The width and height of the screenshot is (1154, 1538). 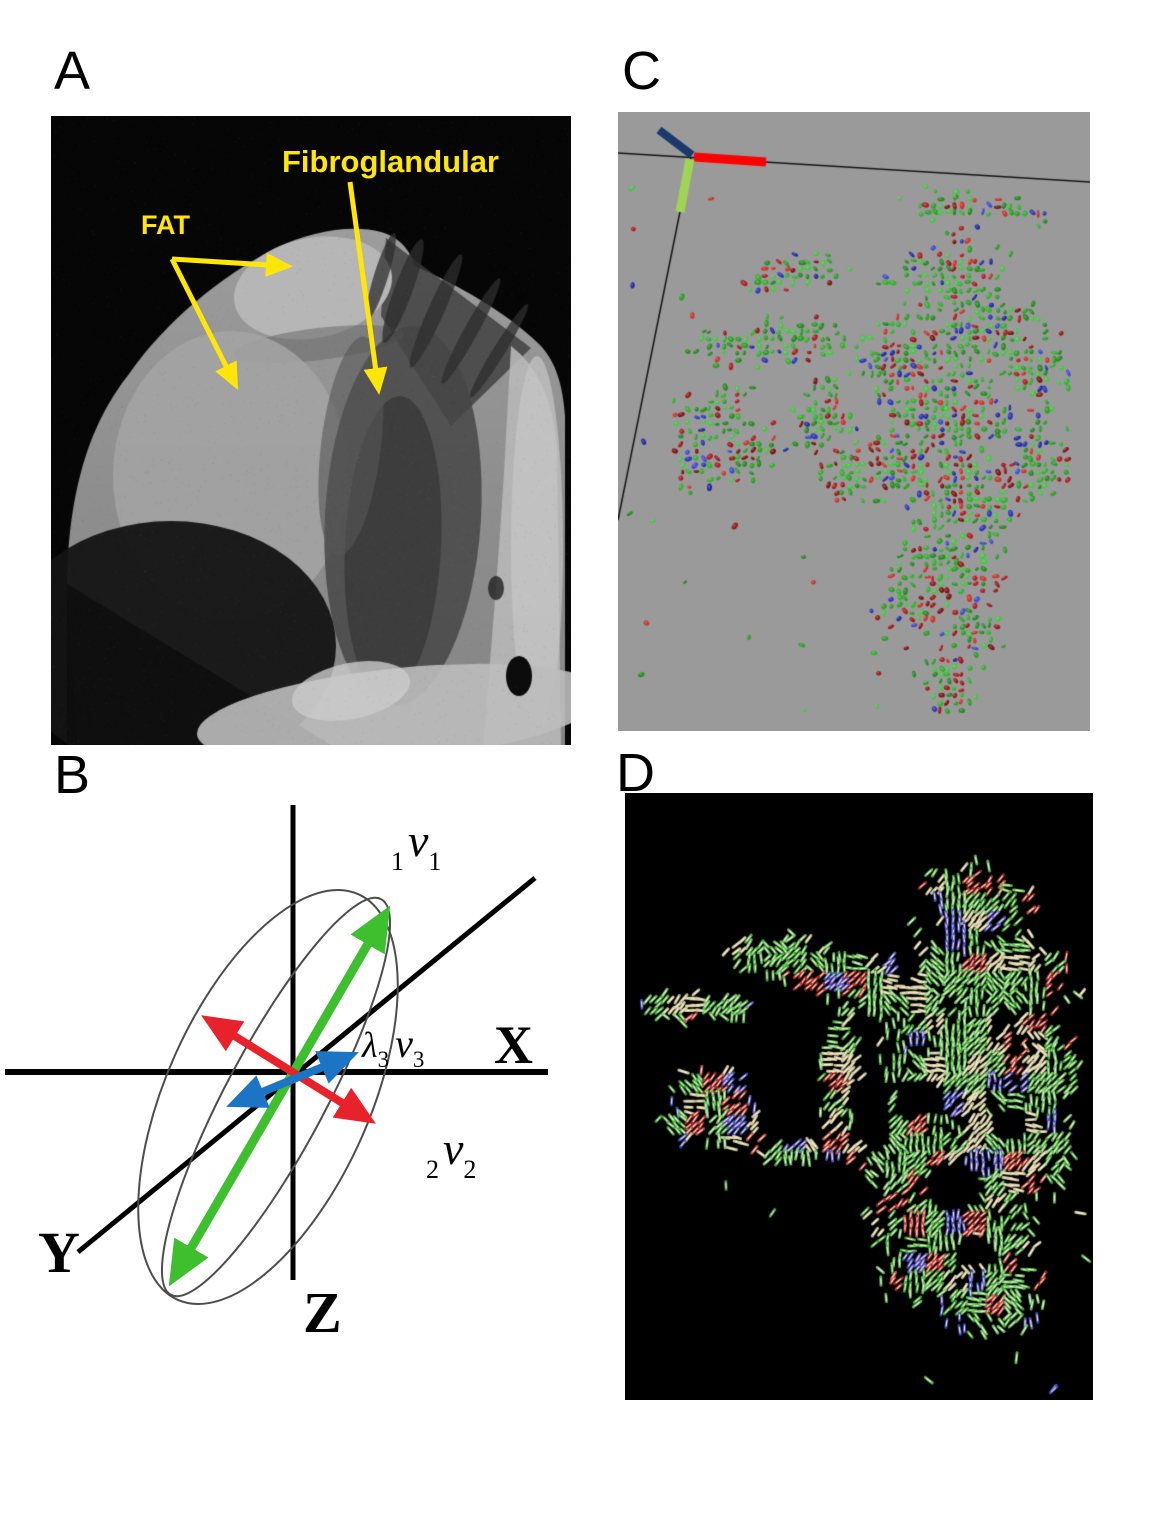 What do you see at coordinates (397, 861) in the screenshot?
I see `lambda1-subscript: 1` at bounding box center [397, 861].